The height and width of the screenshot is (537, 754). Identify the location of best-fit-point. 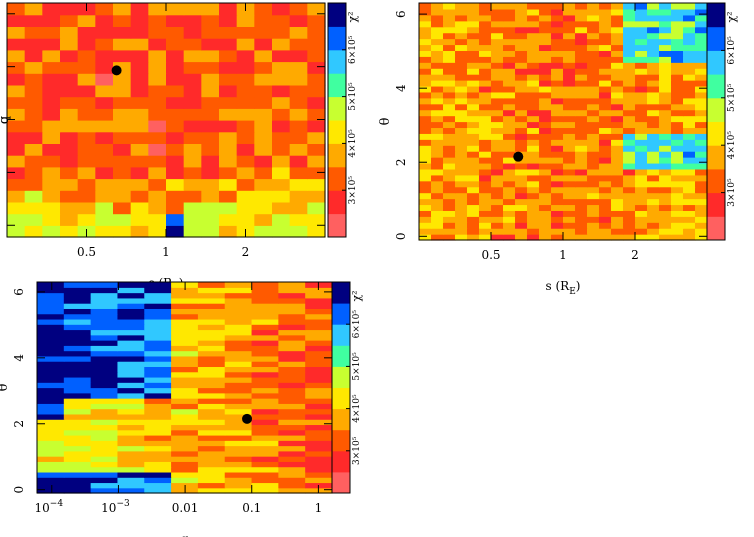
(116, 70).